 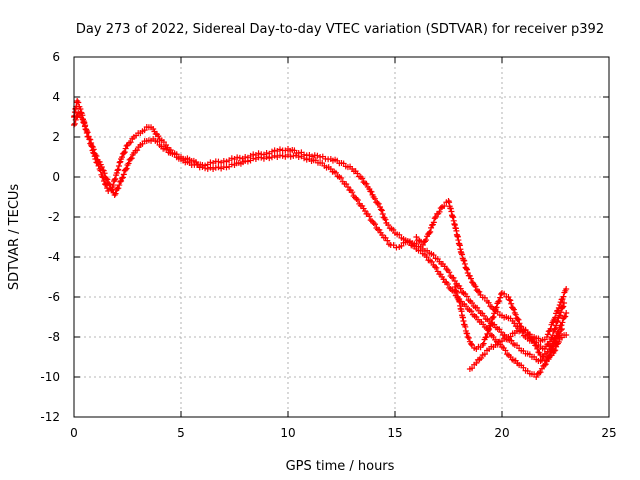 What do you see at coordinates (340, 466) in the screenshot?
I see `x-axis-label: GPS time / hours` at bounding box center [340, 466].